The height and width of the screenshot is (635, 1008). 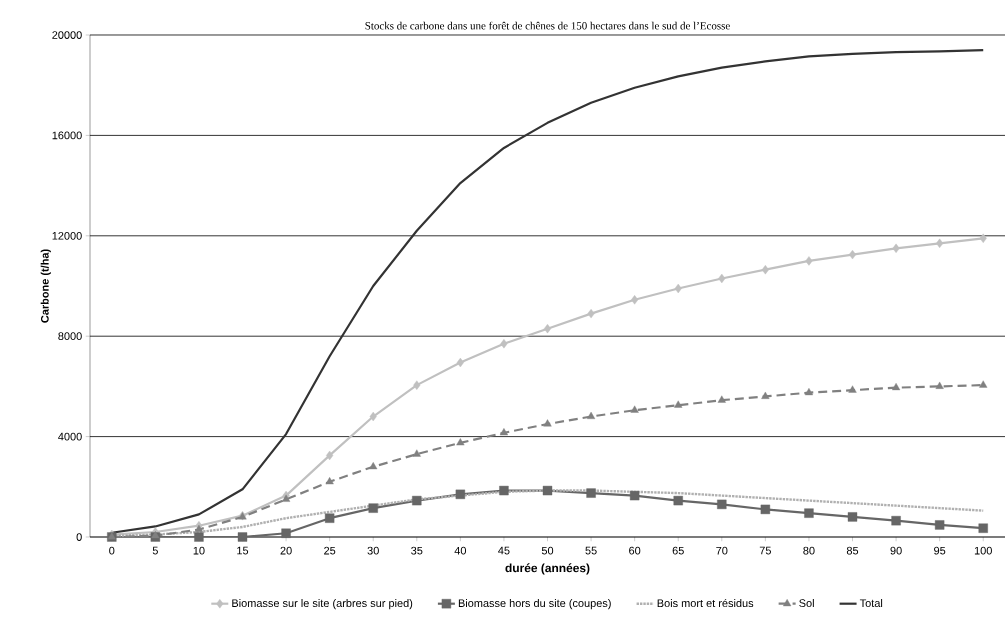 What do you see at coordinates (417, 550) in the screenshot?
I see `x-tick-label: 35` at bounding box center [417, 550].